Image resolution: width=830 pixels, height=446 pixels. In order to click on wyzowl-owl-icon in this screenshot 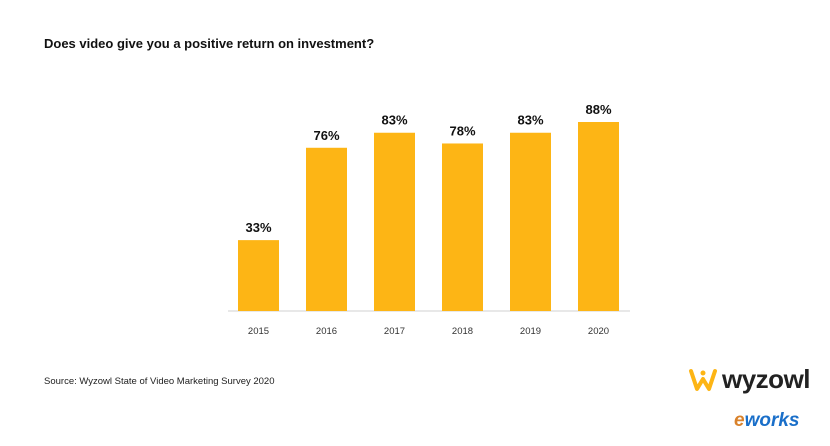, I will do `click(703, 379)`.